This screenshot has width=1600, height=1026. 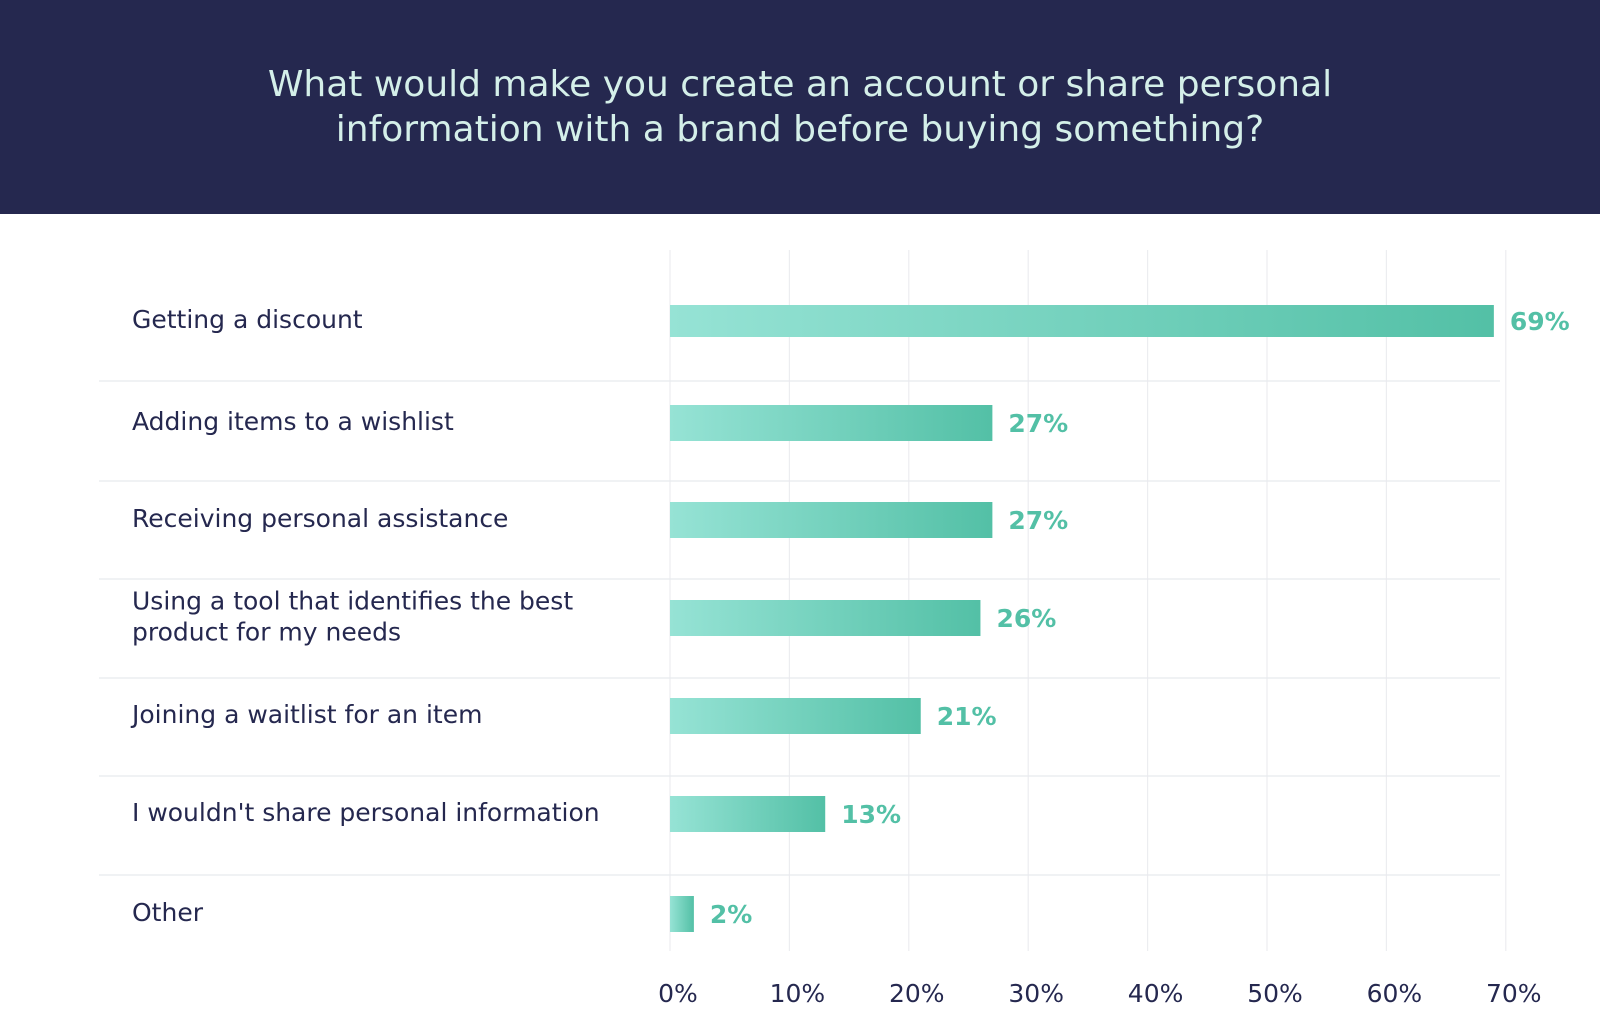 I want to click on value-label: 13%, so click(x=871, y=814).